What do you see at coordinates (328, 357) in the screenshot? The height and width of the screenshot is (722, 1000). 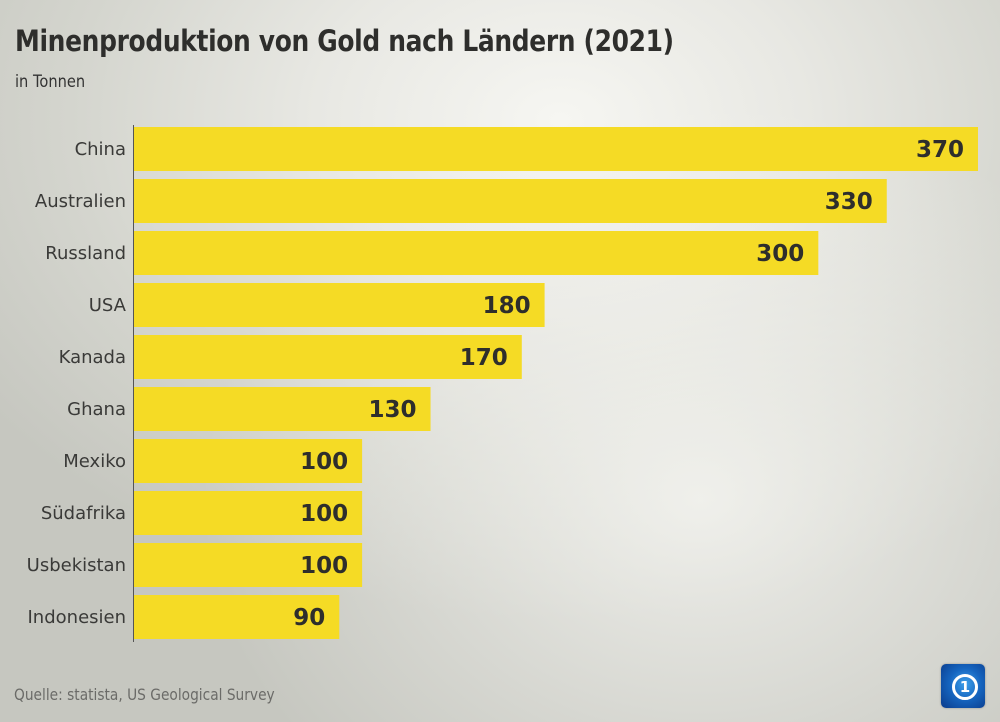 I see `bar-kanada` at bounding box center [328, 357].